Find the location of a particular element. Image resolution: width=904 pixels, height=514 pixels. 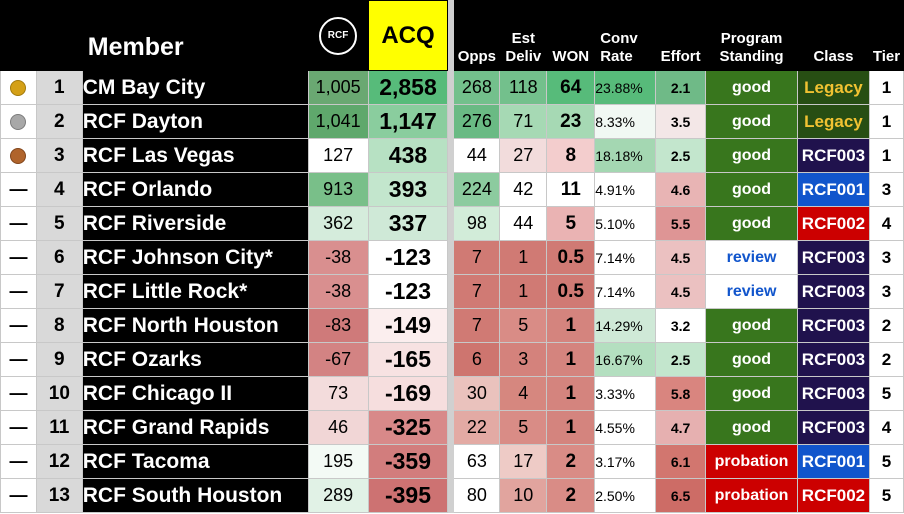

effort-cell: 6.5 is located at coordinates (681, 495).